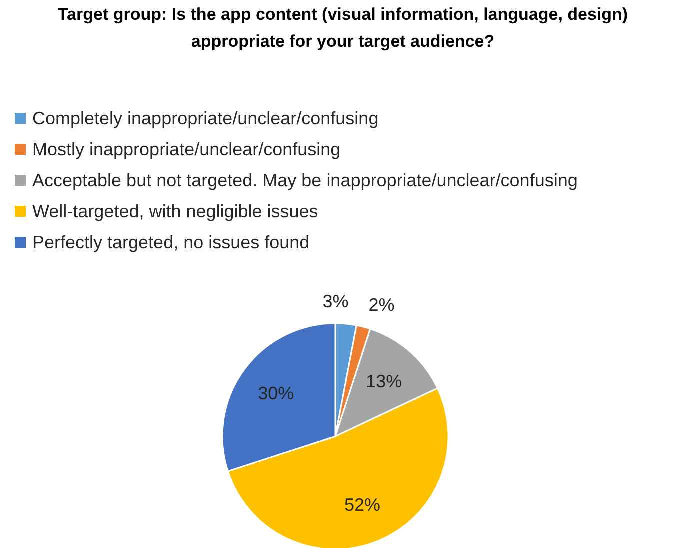  I want to click on data-label: 52%, so click(362, 504).